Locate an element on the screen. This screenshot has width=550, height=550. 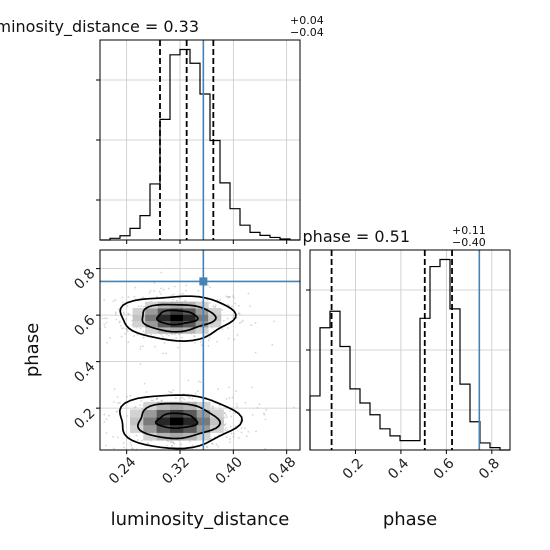
phase-hist-ticks is located at coordinates (399, 371).